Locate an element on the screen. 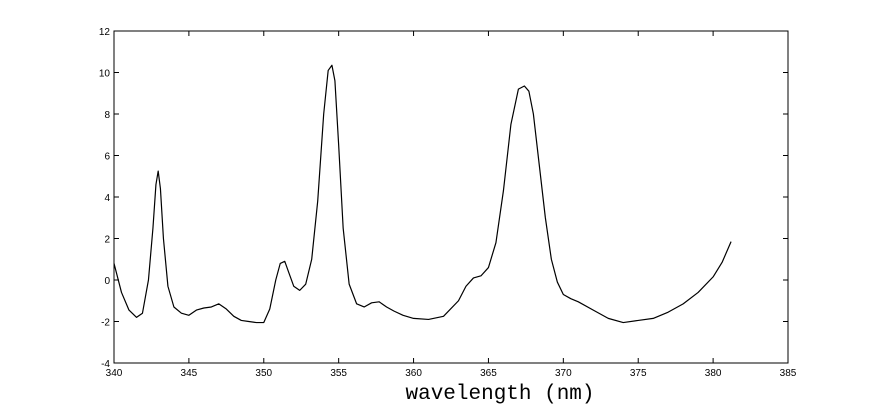  x-tick-label: 345 is located at coordinates (189, 373).